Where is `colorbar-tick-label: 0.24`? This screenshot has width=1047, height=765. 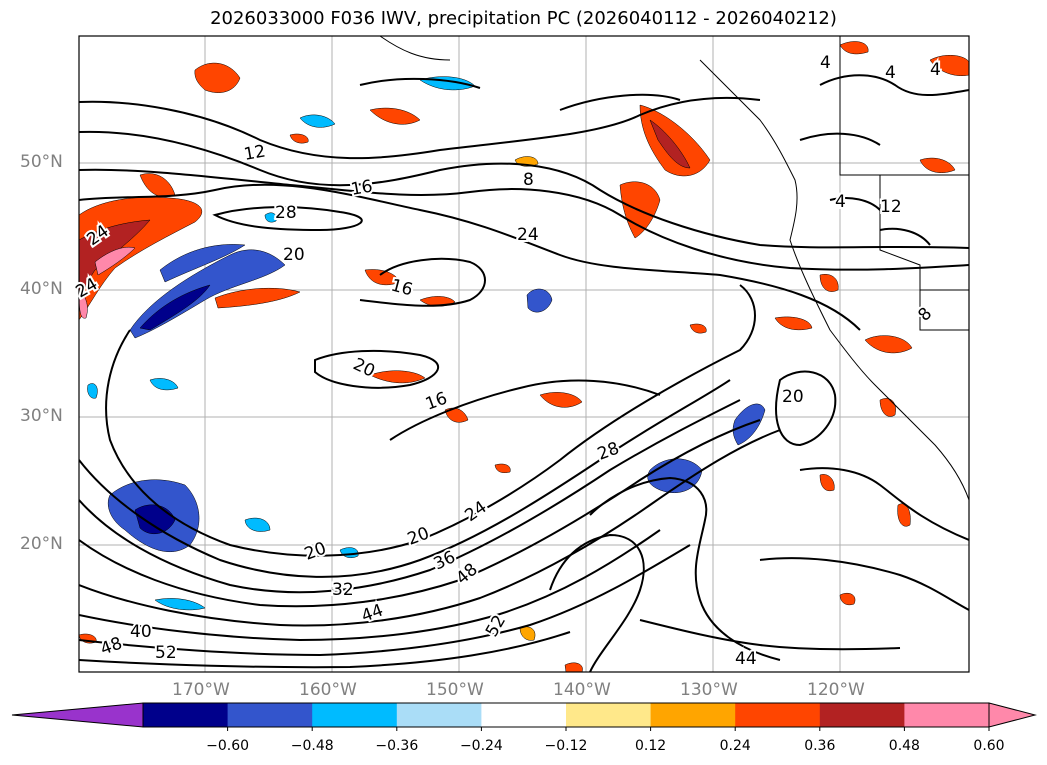 colorbar-tick-label: 0.24 is located at coordinates (735, 746).